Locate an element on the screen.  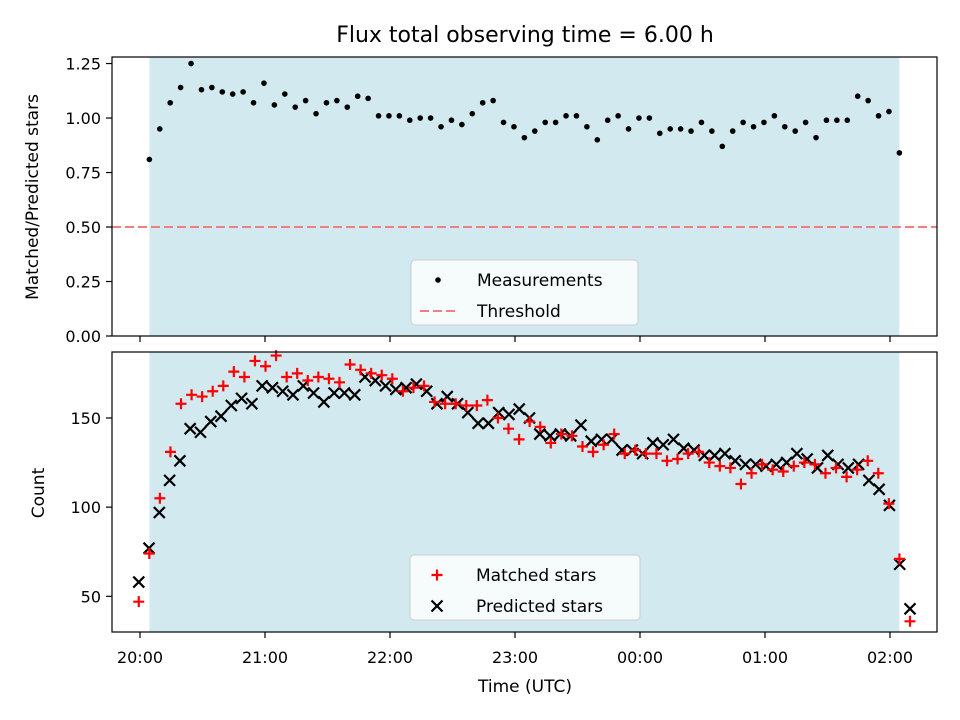
chart-title: Flux total observing time = 6.00 h is located at coordinates (525, 35).